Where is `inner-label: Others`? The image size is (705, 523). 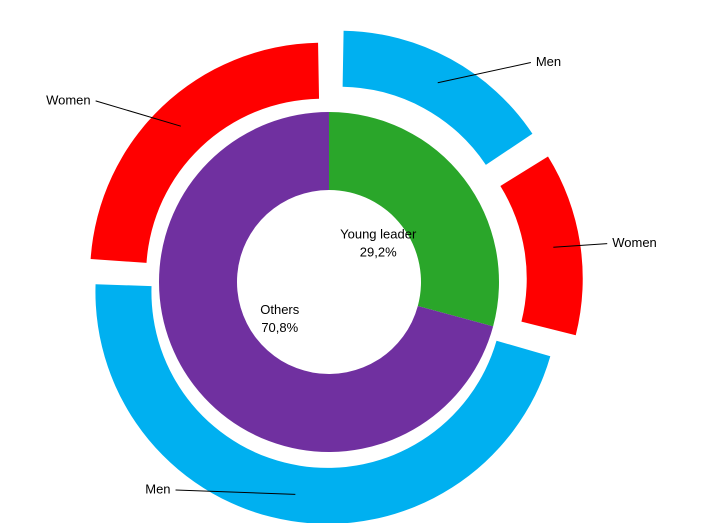
inner-label: Others is located at coordinates (280, 309).